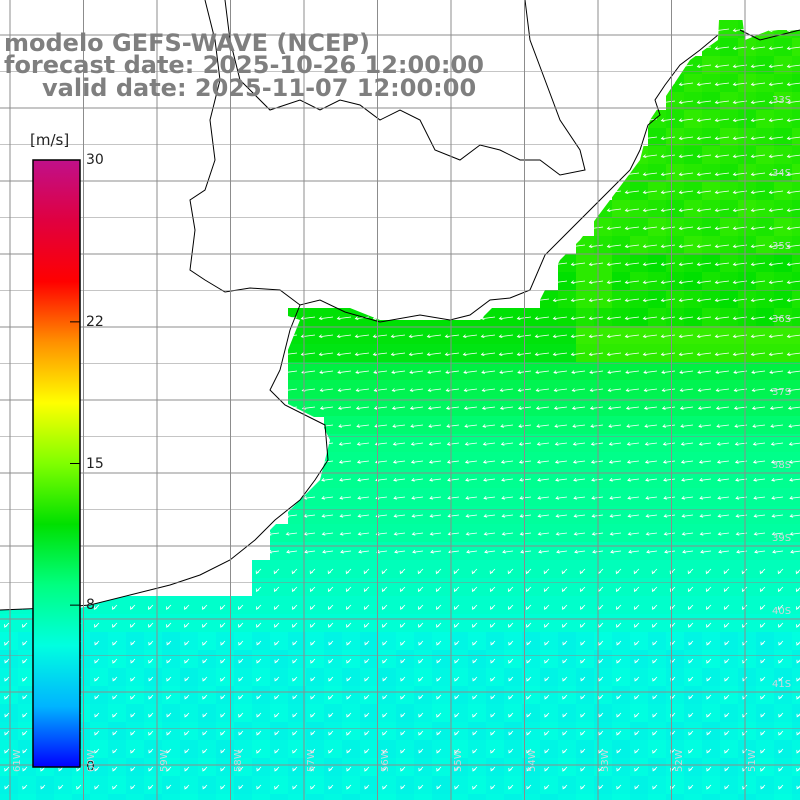  What do you see at coordinates (782, 246) in the screenshot?
I see `latitude-label: 35S` at bounding box center [782, 246].